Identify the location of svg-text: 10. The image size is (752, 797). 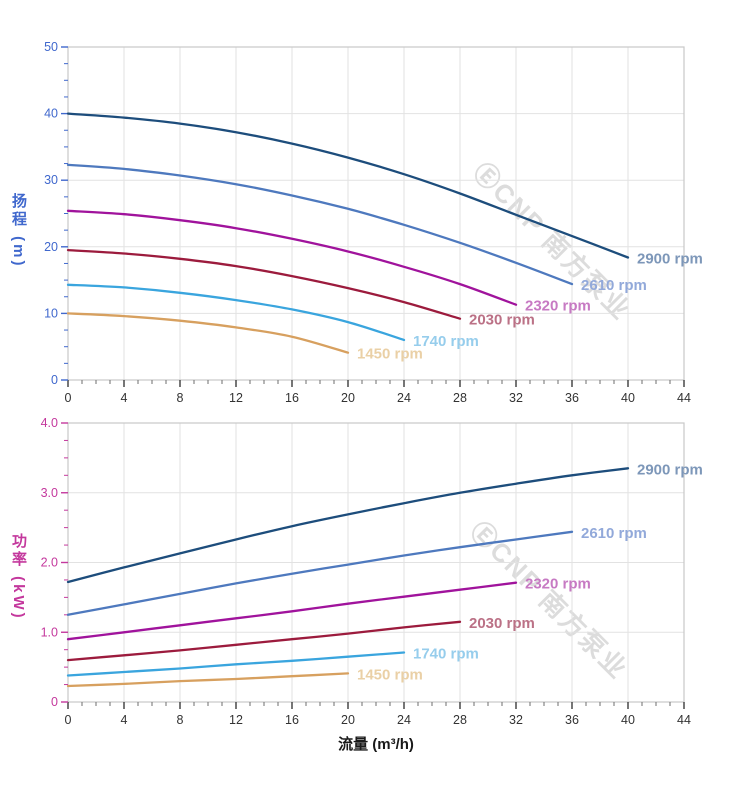
(51, 313).